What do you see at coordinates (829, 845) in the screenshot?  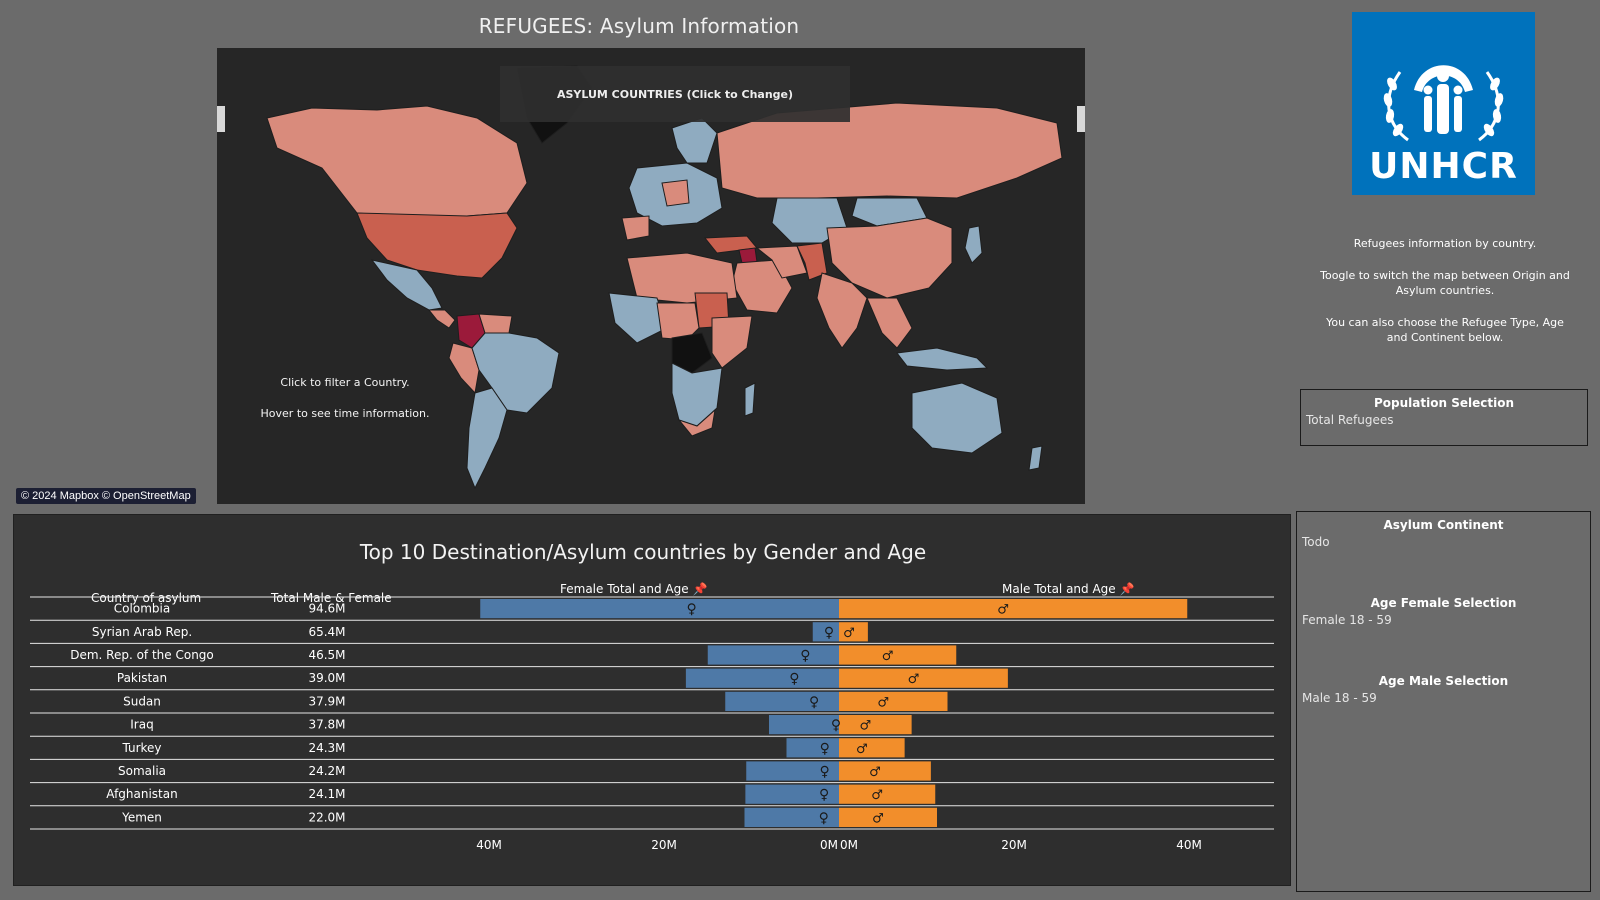 I see `female-axis-tick: 0M` at bounding box center [829, 845].